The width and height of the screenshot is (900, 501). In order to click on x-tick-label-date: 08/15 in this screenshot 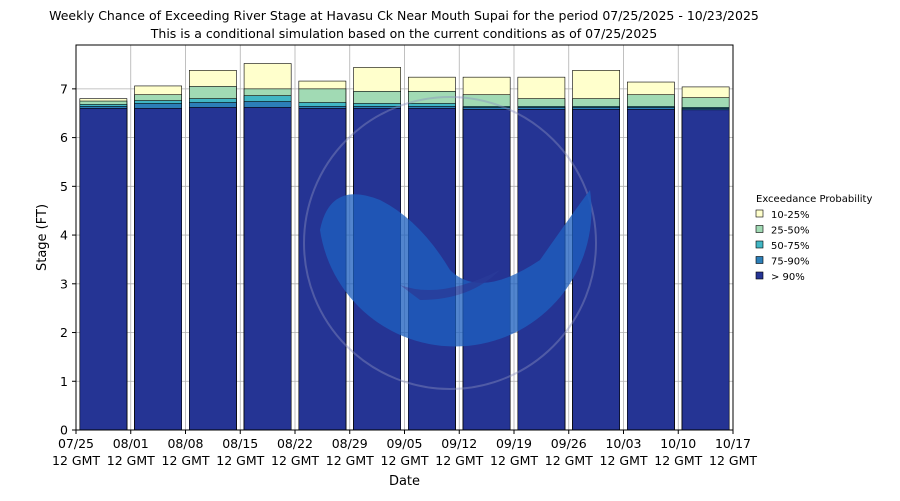, I will do `click(240, 443)`.